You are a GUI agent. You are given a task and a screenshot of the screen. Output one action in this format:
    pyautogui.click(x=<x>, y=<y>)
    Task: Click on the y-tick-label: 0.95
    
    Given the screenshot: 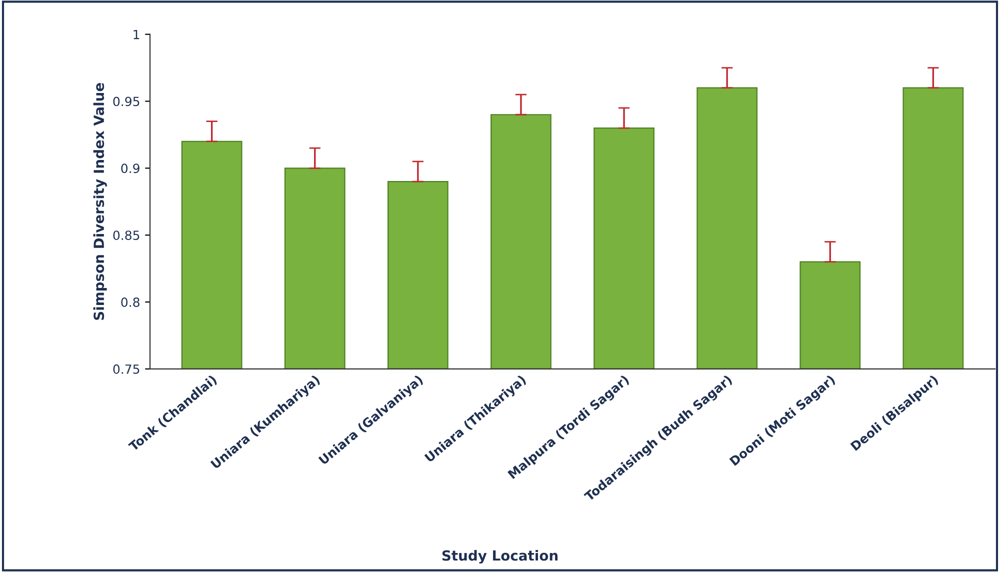 What is the action you would take?
    pyautogui.click(x=126, y=101)
    